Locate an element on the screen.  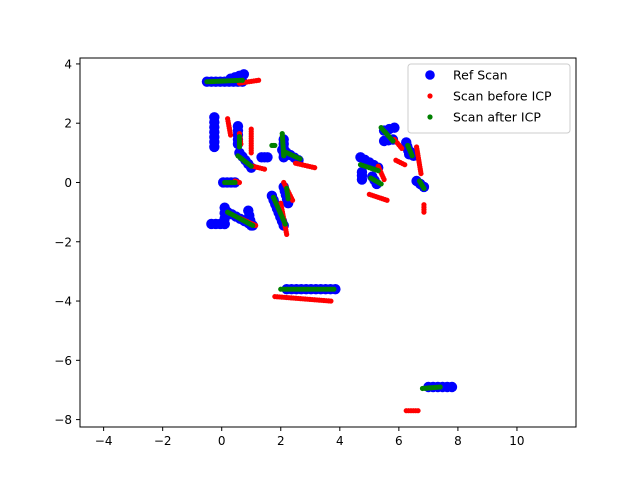
y-tick-label: 0 is located at coordinates (68, 183).